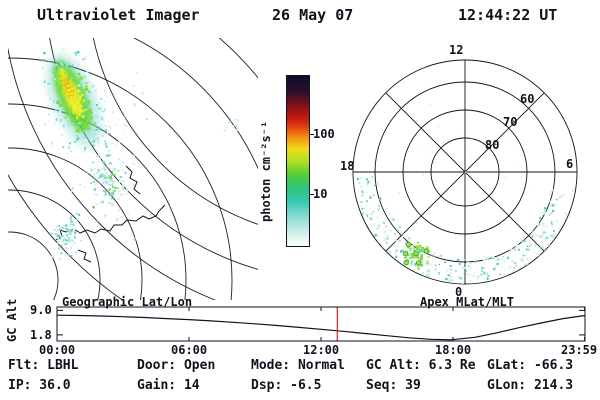 This screenshot has height=400, width=600. Describe the element at coordinates (320, 194) in the screenshot. I see `colorbar-tick-label-10: 10` at that location.